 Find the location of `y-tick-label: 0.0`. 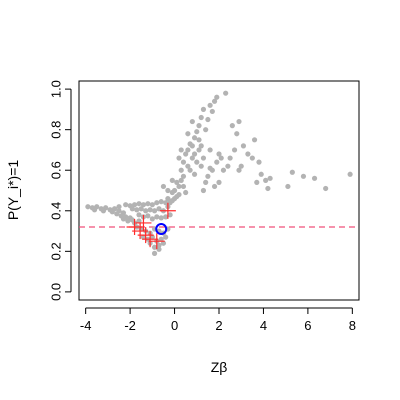

y-tick-label: 0.0 is located at coordinates (55, 292).